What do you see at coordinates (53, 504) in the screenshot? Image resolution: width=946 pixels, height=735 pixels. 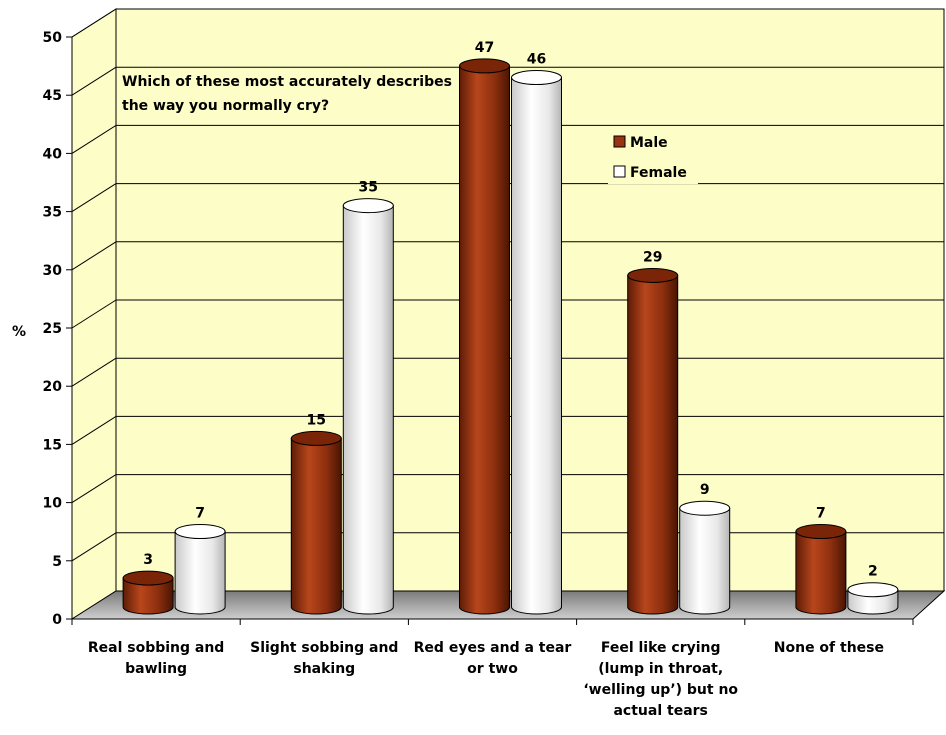 I see `y-tick-label: 10` at bounding box center [53, 504].